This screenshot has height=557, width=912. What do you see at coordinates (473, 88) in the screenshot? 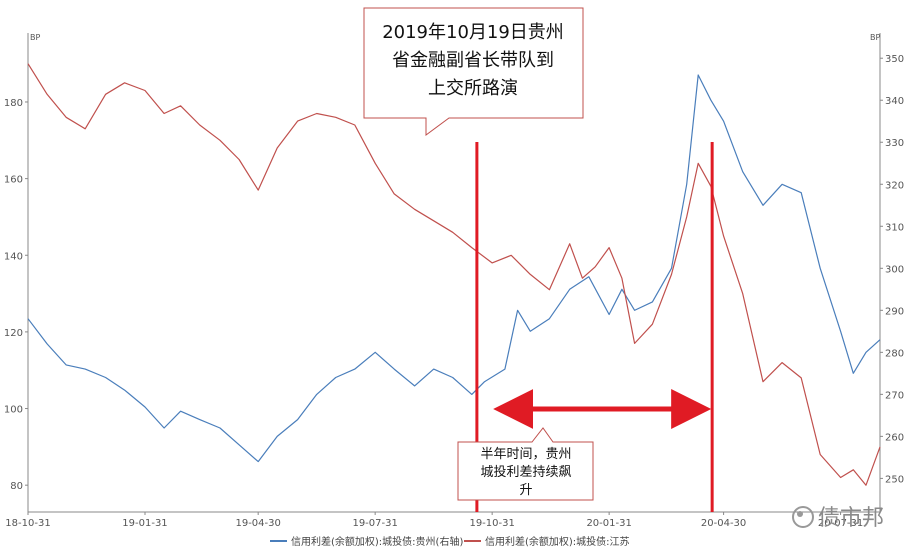
I see `top-callout-line-3: 上交所路演` at bounding box center [473, 88].